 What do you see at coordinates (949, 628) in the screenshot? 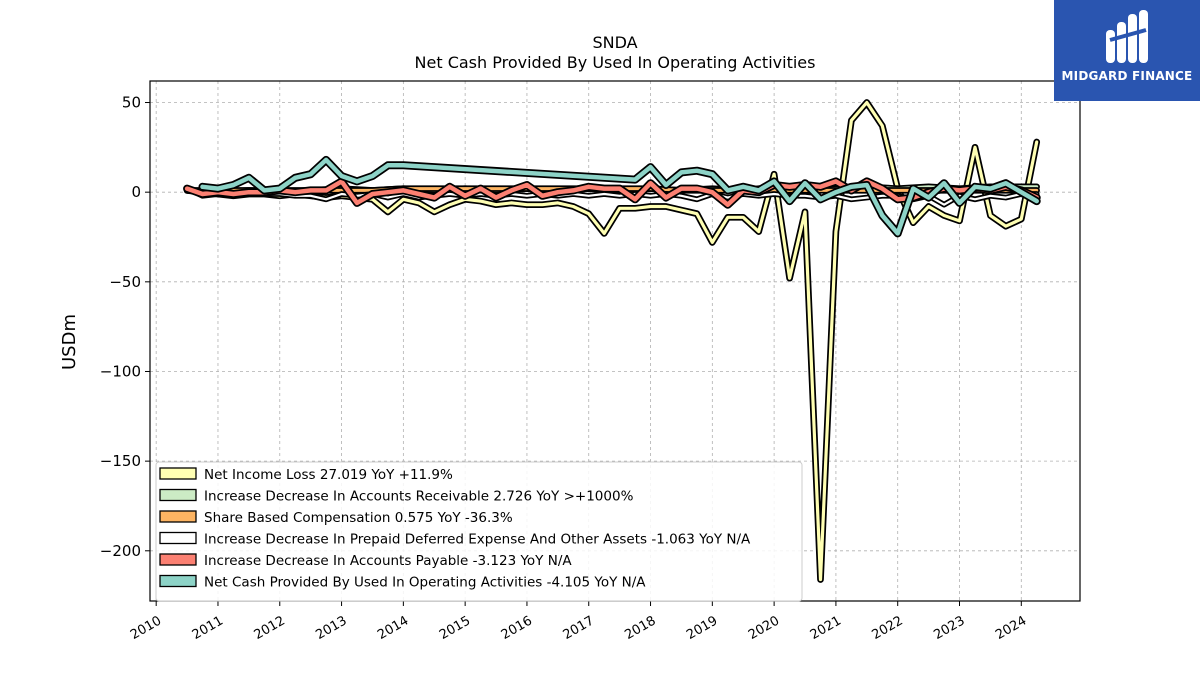
I see `x-tick-label: 2023` at bounding box center [949, 628].